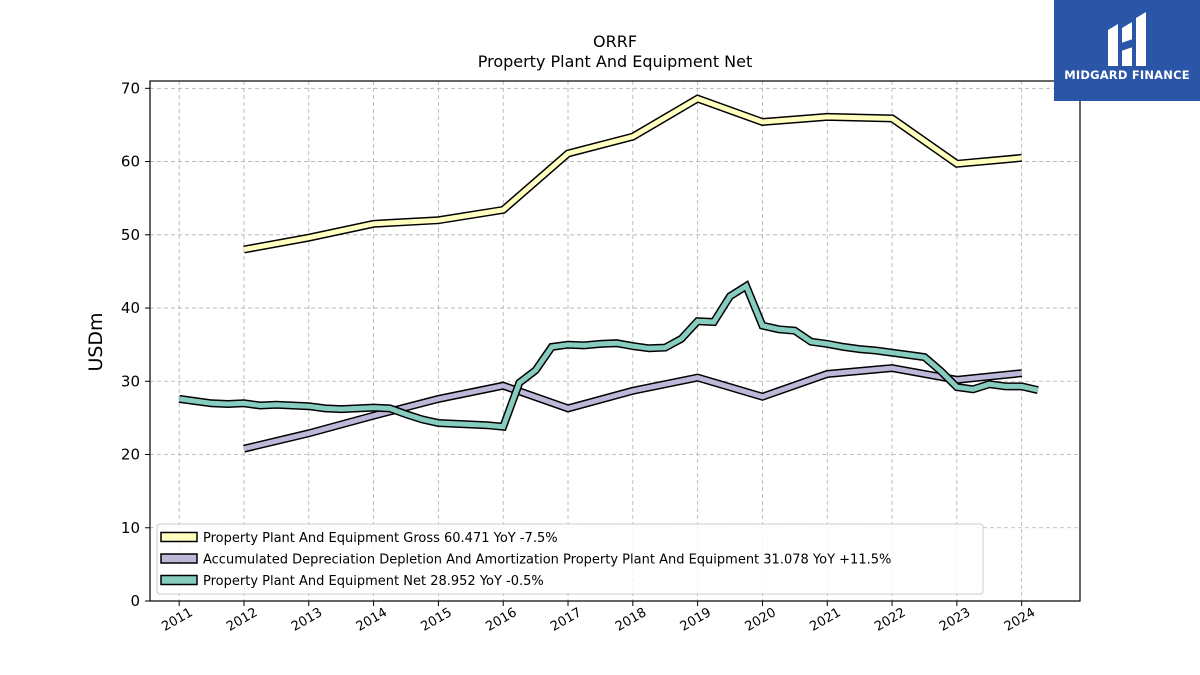  What do you see at coordinates (566, 620) in the screenshot?
I see `x-tick-label: 2017` at bounding box center [566, 620].